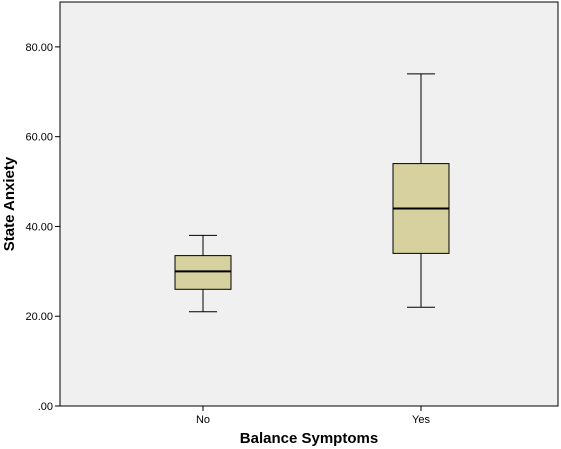 This screenshot has height=449, width=561. What do you see at coordinates (421, 190) in the screenshot?
I see `box-yes` at bounding box center [421, 190].